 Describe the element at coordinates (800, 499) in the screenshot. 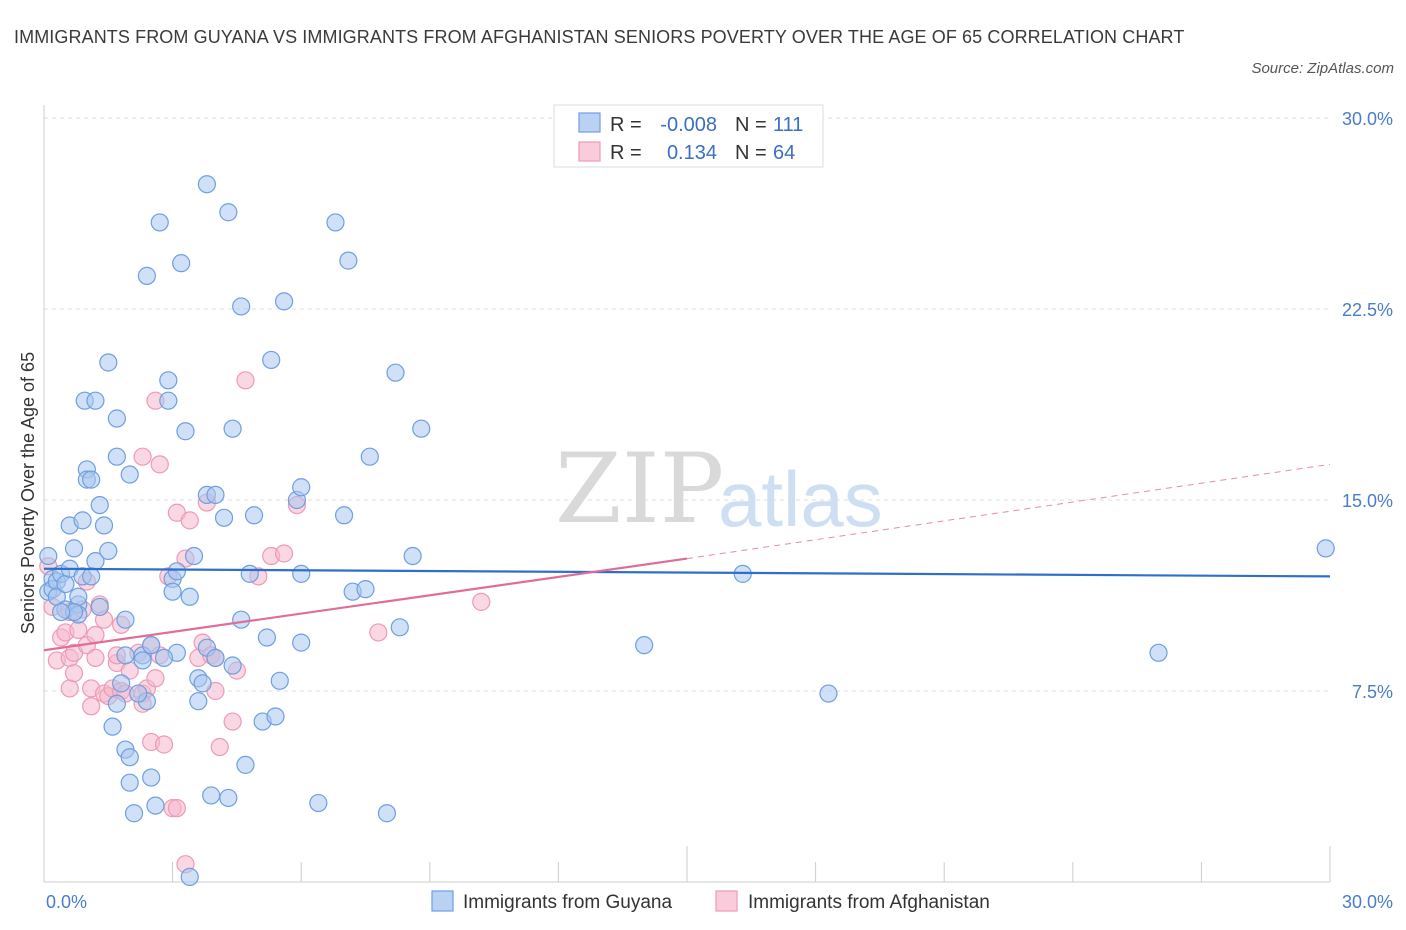

I see `watermark-atlas: atlas` at that location.